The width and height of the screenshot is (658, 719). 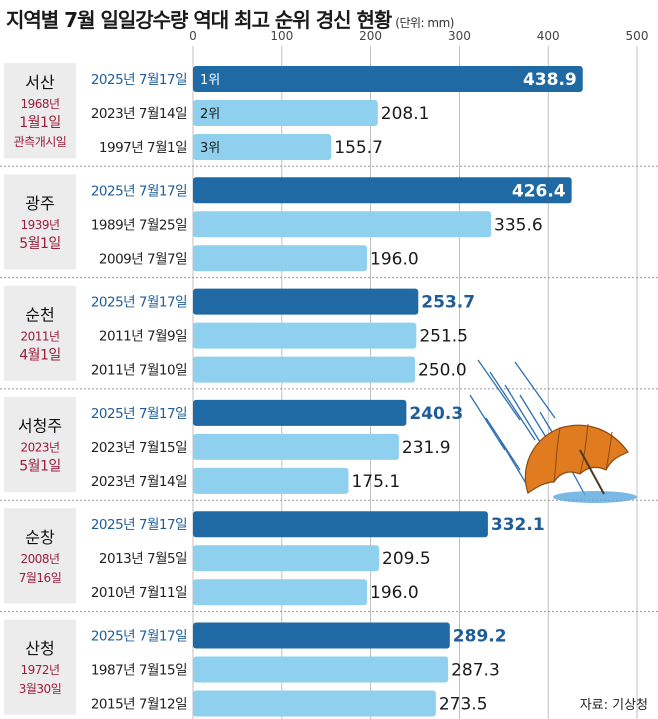 I want to click on source-label: 자료: 기상청, so click(x=613, y=705).